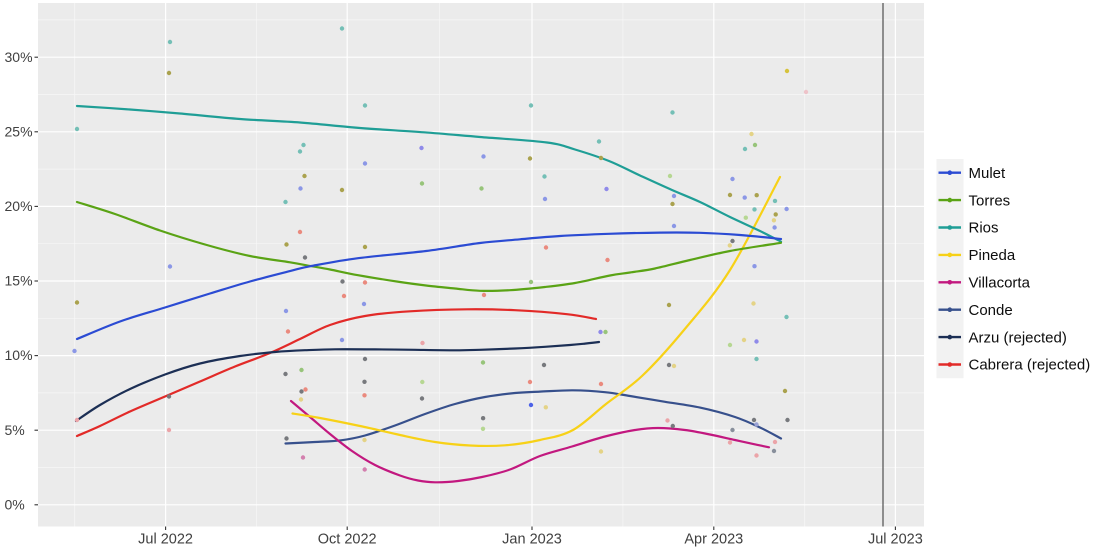 The image size is (1100, 550). I want to click on svg-text: Apr 2023, so click(713, 540).